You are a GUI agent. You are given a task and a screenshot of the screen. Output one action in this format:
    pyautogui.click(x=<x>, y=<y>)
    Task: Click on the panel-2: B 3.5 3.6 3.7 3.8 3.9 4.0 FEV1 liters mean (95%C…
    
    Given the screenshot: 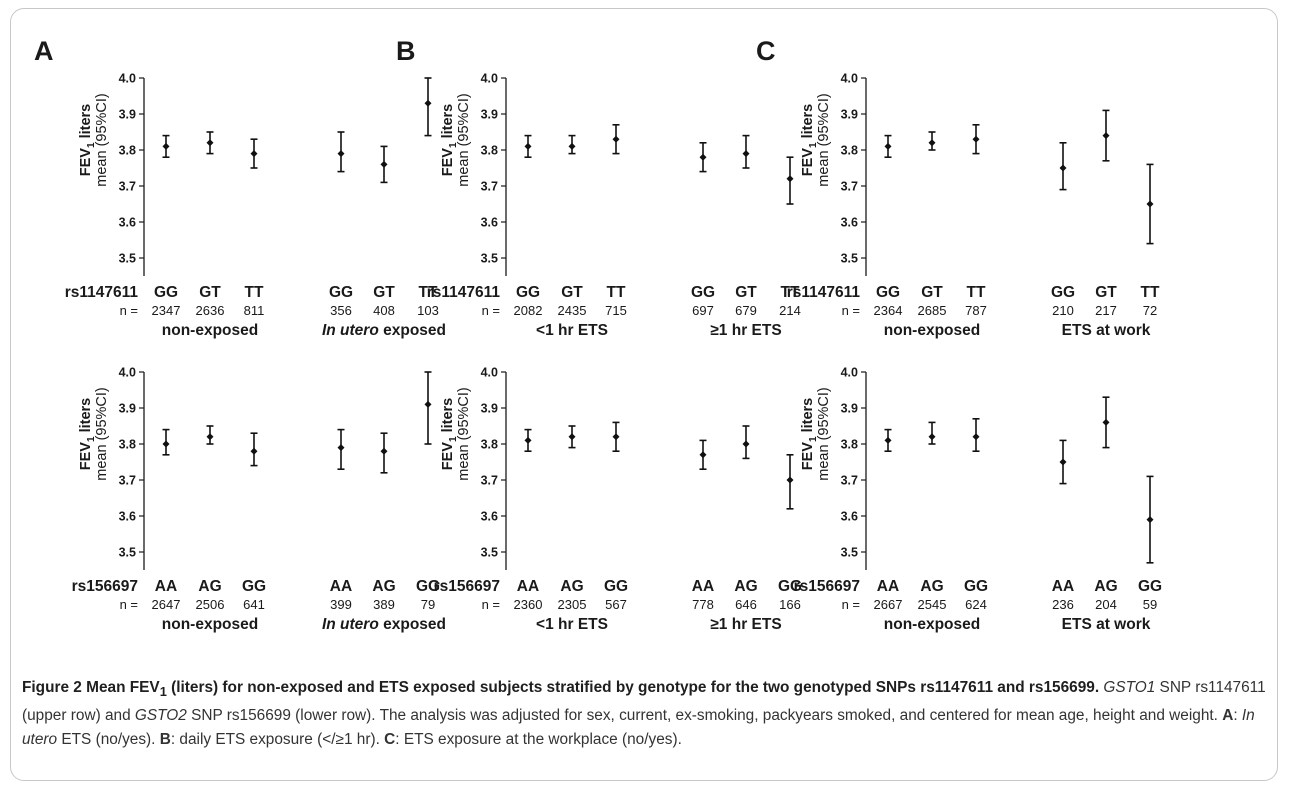 What is the action you would take?
    pyautogui.click(x=598, y=187)
    